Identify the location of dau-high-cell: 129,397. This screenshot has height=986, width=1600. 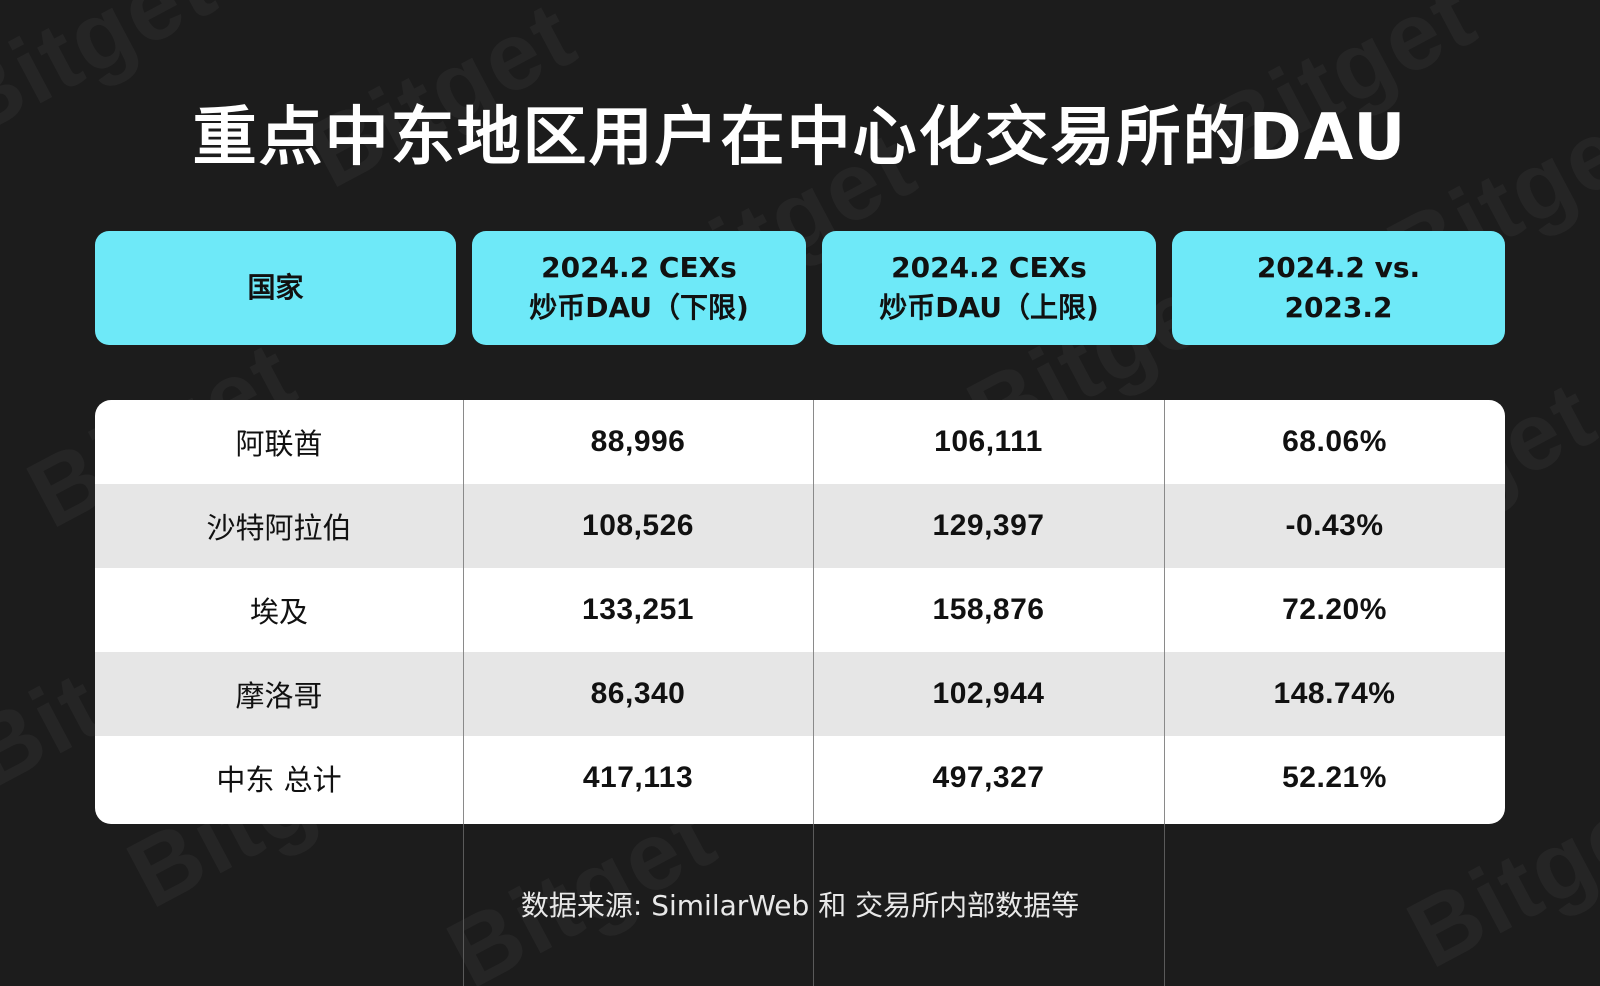
(988, 525).